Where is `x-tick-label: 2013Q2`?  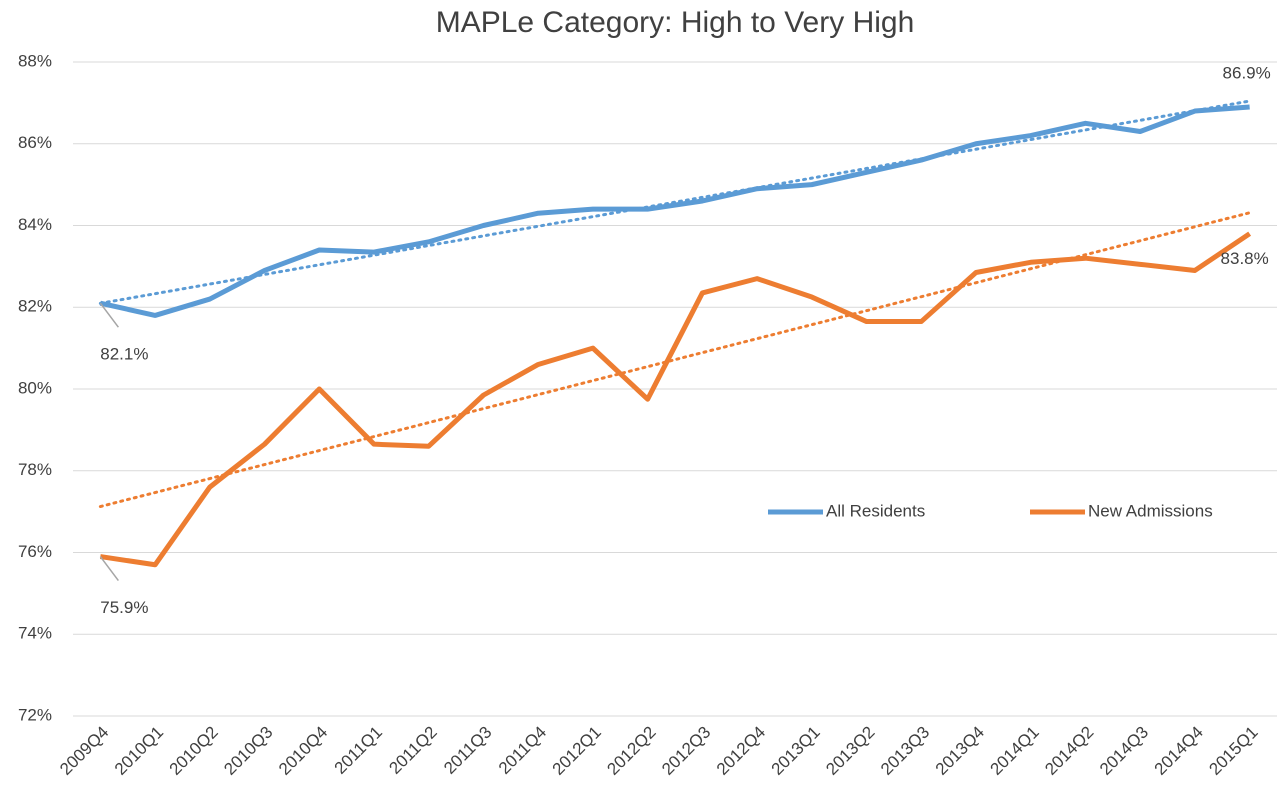
x-tick-label: 2013Q2 is located at coordinates (850, 751).